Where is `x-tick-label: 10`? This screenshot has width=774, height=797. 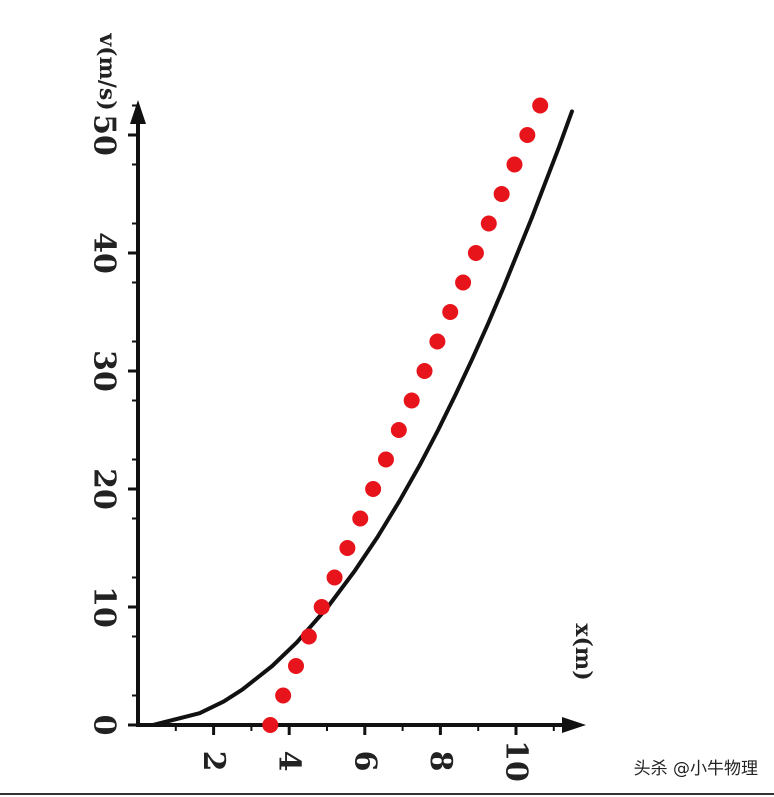
x-tick-label: 10 is located at coordinates (104, 607).